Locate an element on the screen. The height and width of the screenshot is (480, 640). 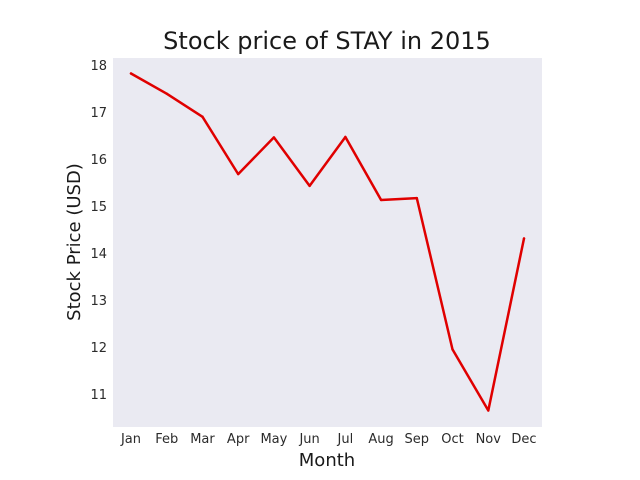
x-tick-label: Nov is located at coordinates (489, 439).